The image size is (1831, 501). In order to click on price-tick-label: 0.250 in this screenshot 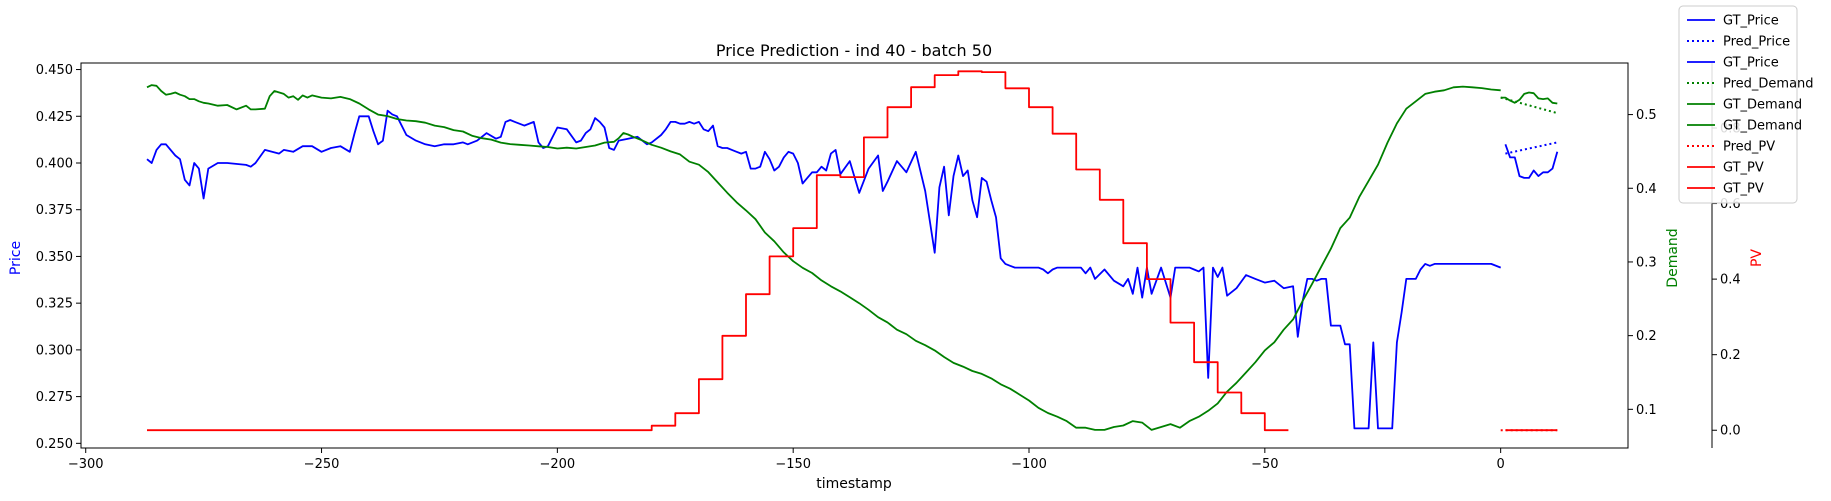, I will do `click(54, 444)`.